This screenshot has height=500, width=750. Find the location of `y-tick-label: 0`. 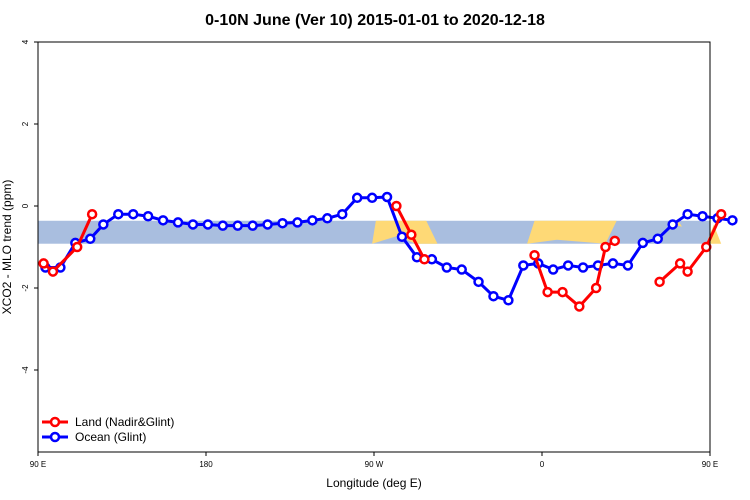

y-tick-label: 0 is located at coordinates (25, 205).